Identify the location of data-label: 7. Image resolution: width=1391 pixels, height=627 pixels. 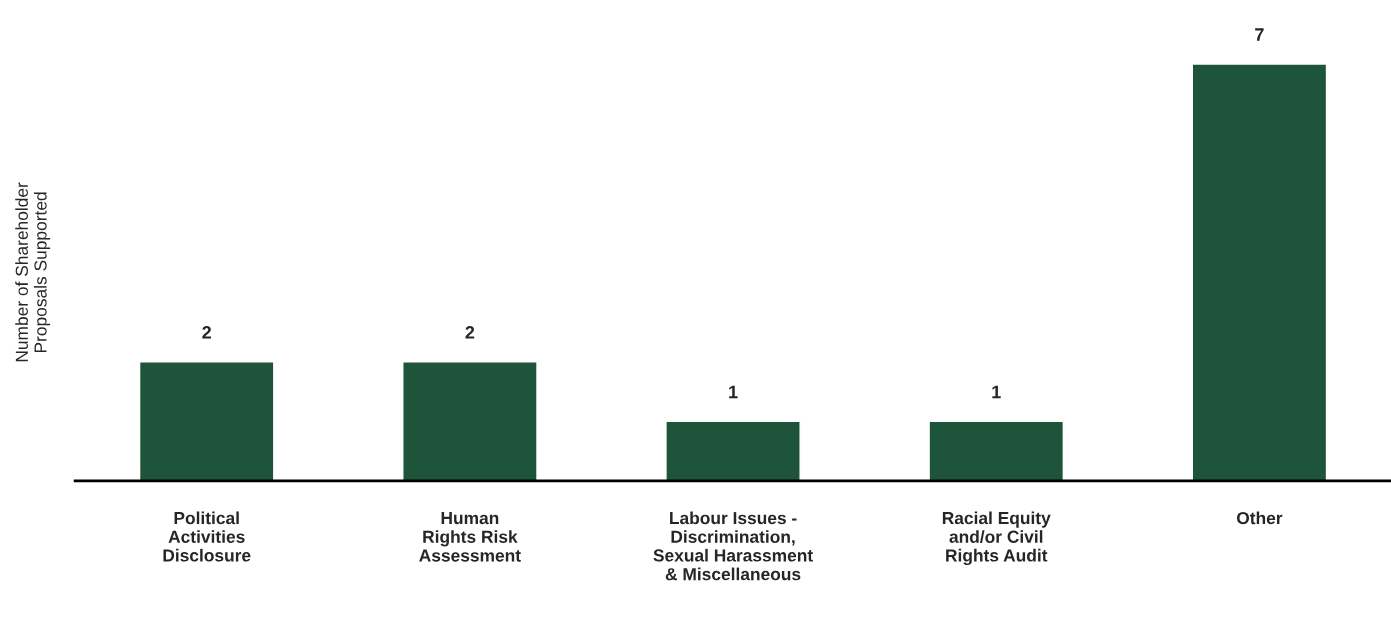
(1259, 34).